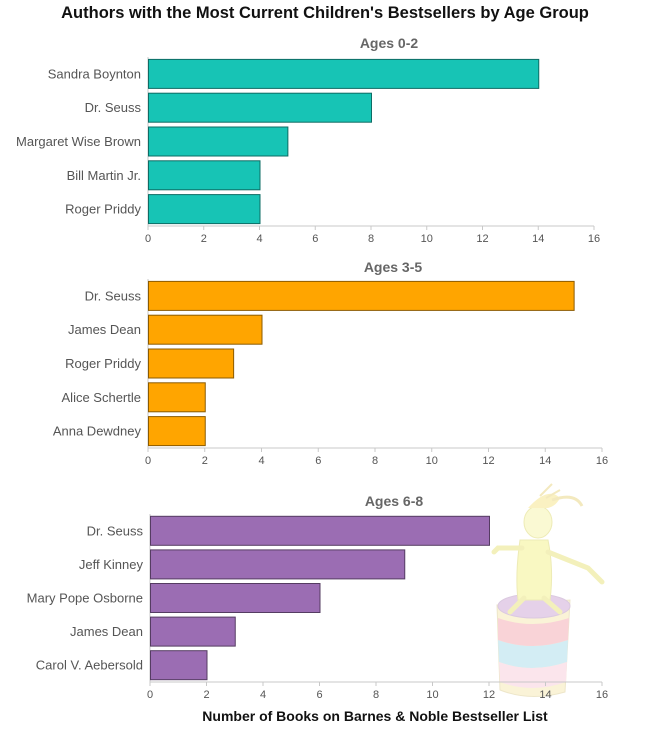  What do you see at coordinates (179, 665) in the screenshot?
I see `bar-carol-v-aebersold` at bounding box center [179, 665].